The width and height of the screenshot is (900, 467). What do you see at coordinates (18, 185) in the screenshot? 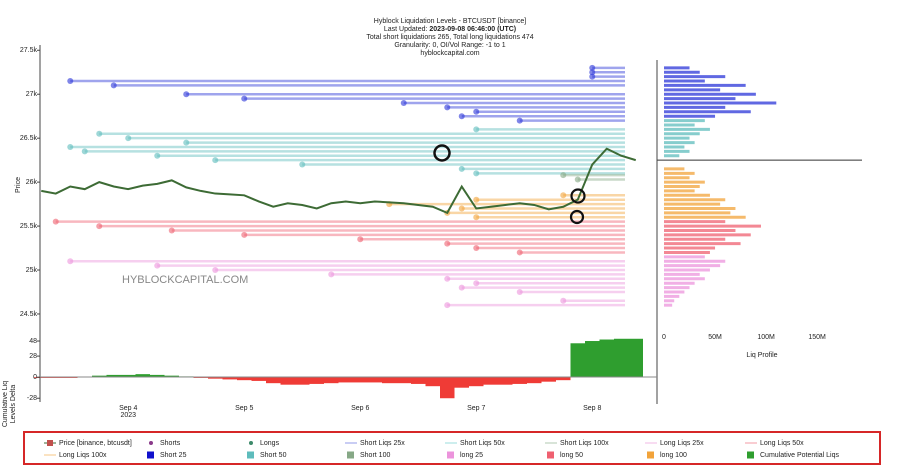
I see `y-axis-label: Price` at bounding box center [18, 185].